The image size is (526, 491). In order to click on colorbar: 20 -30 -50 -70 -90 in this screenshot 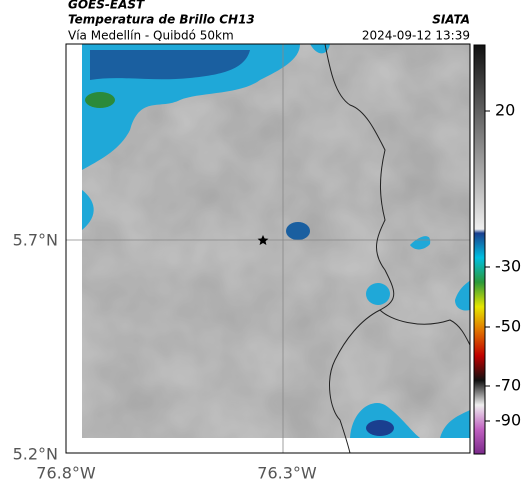, I will do `click(497, 249)`.